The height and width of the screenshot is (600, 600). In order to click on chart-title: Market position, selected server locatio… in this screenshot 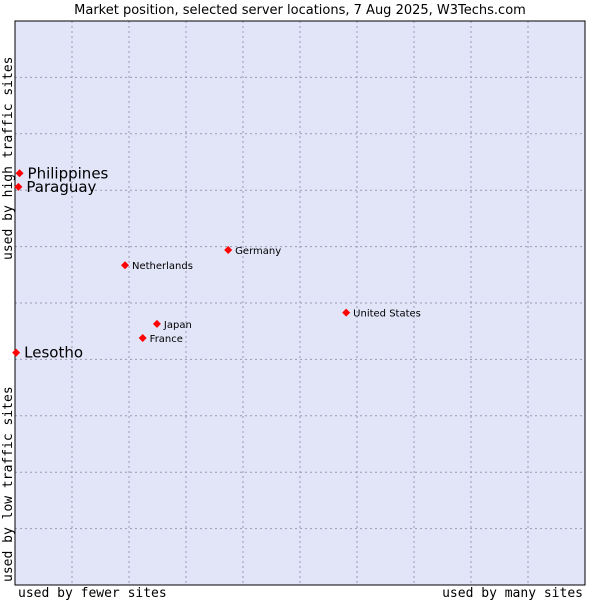, I will do `click(300, 10)`.